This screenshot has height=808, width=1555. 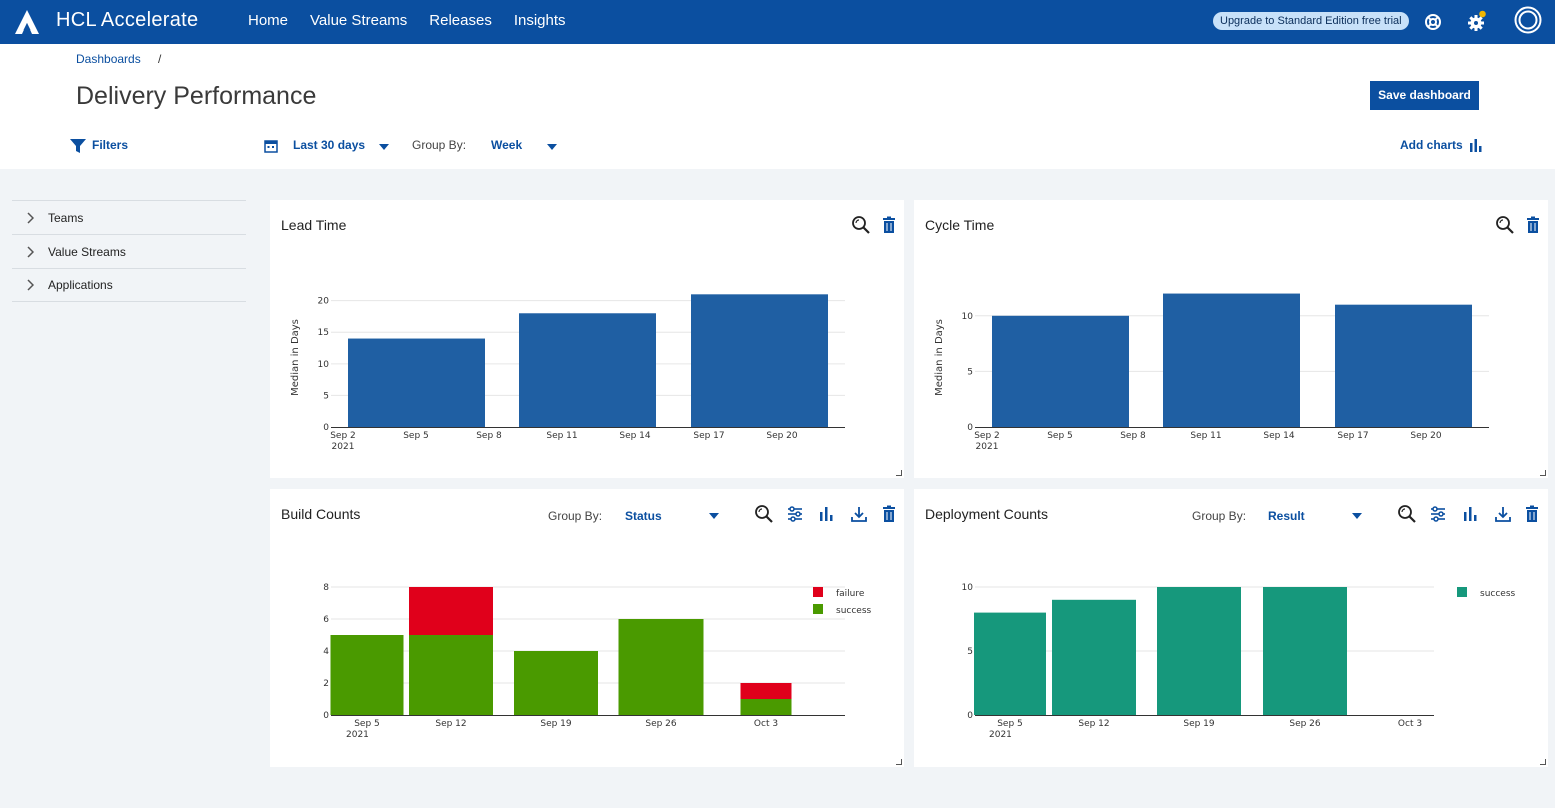 What do you see at coordinates (326, 620) in the screenshot?
I see `y-tick-label: 6` at bounding box center [326, 620].